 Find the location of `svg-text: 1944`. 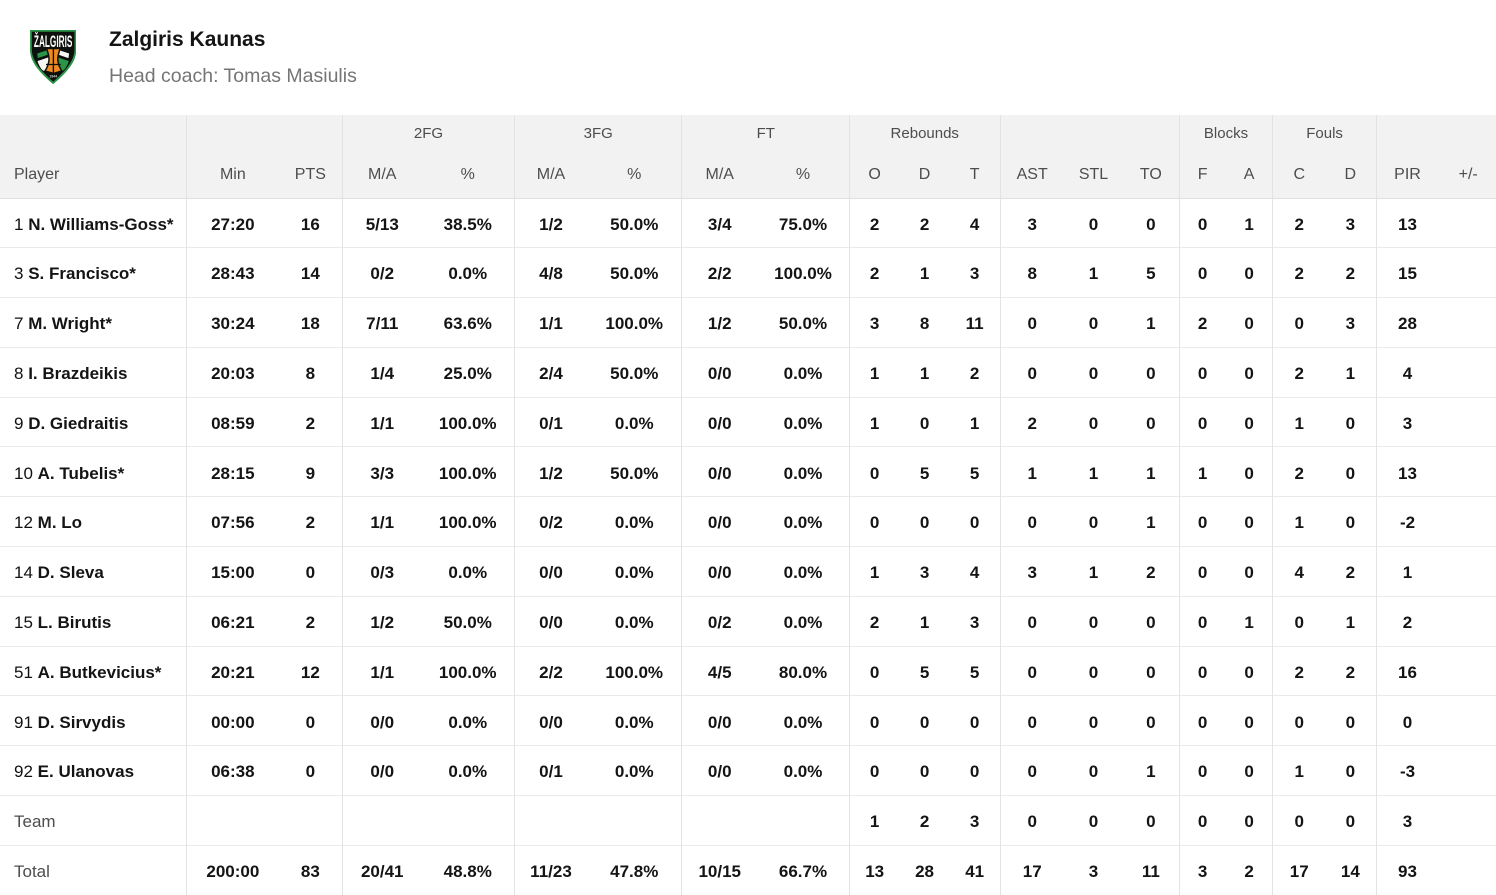

svg-text: 1944 is located at coordinates (53, 76).